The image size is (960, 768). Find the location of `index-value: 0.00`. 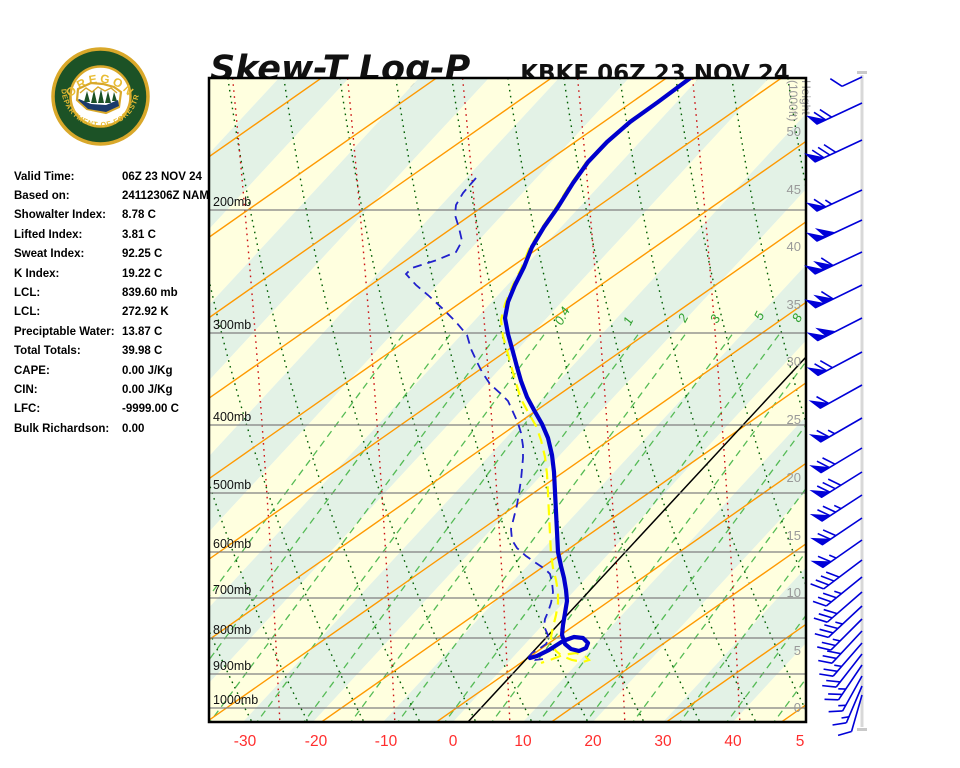

index-value: 0.00 is located at coordinates (133, 428).